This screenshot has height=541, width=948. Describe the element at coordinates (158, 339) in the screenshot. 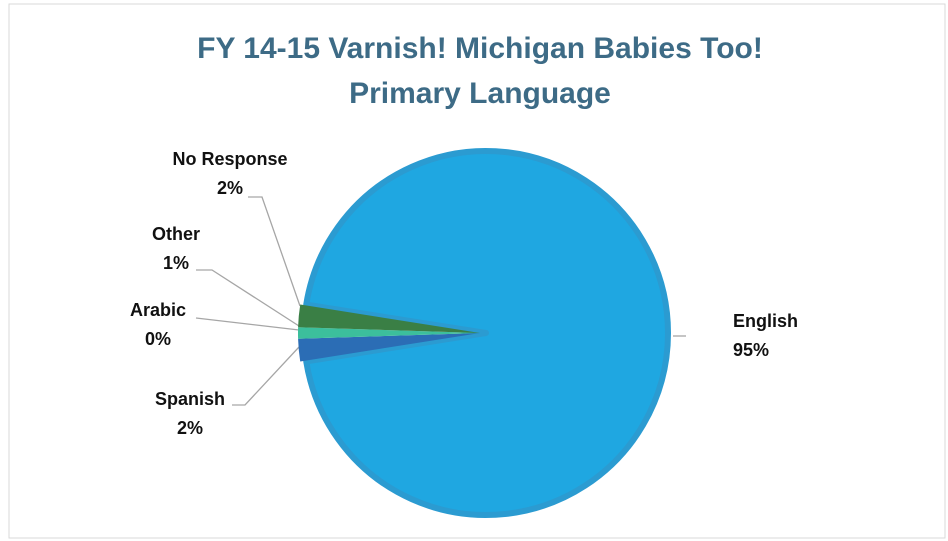

I see `slice-label-value: 0%` at that location.